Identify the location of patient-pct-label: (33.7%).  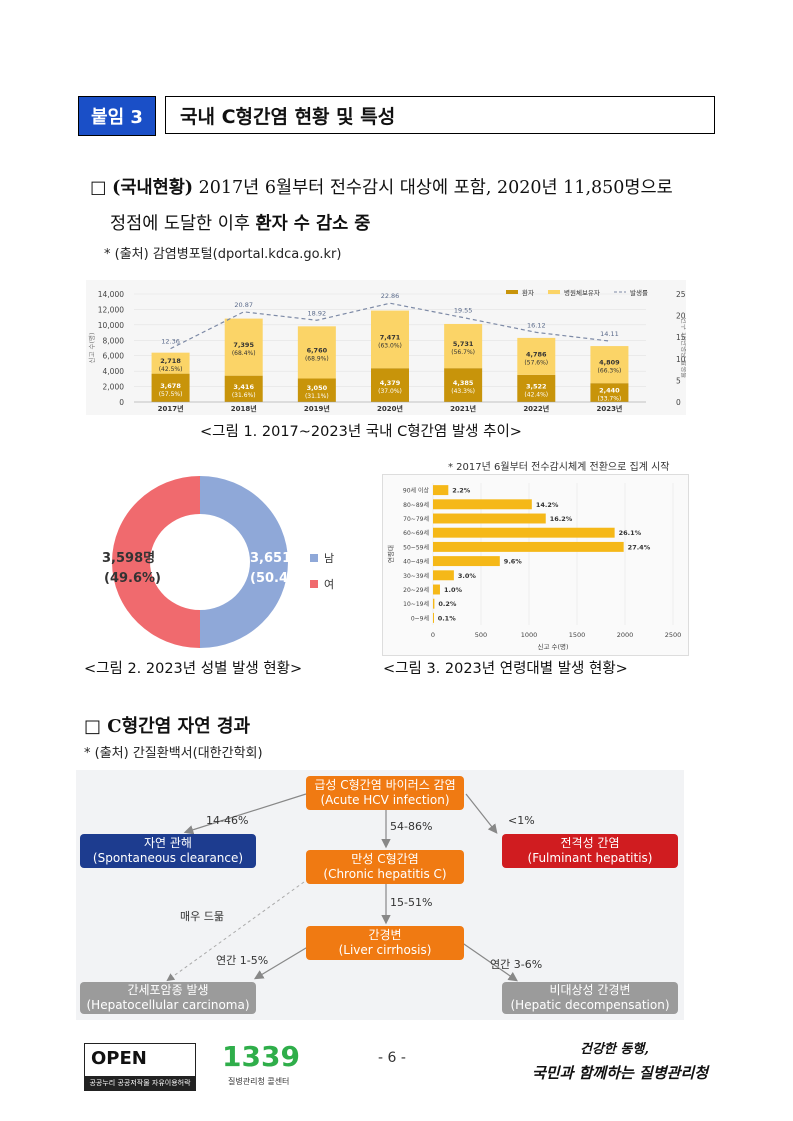
(610, 399).